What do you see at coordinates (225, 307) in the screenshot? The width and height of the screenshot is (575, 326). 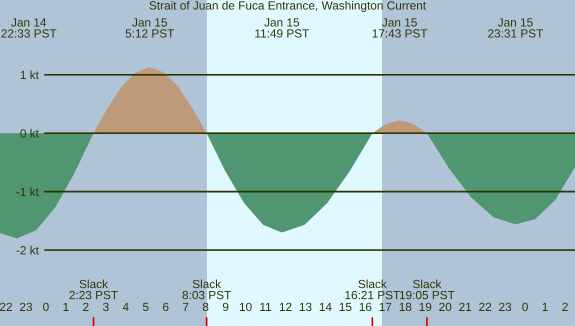 I see `x-tick-label: 9` at bounding box center [225, 307].